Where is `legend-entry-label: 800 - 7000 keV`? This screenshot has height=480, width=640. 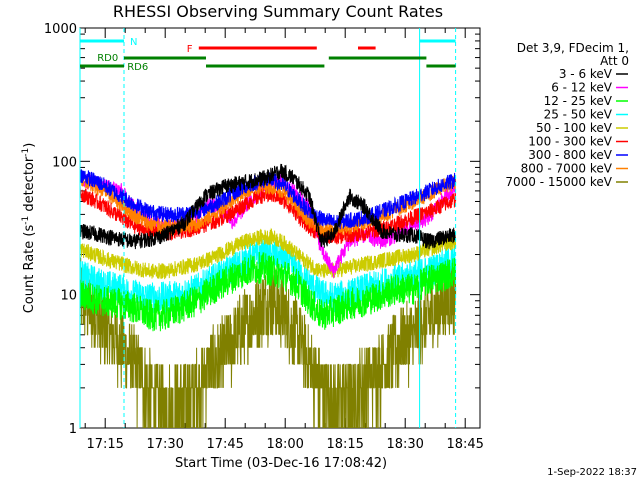 legend-entry-label: 800 - 7000 keV is located at coordinates (567, 169).